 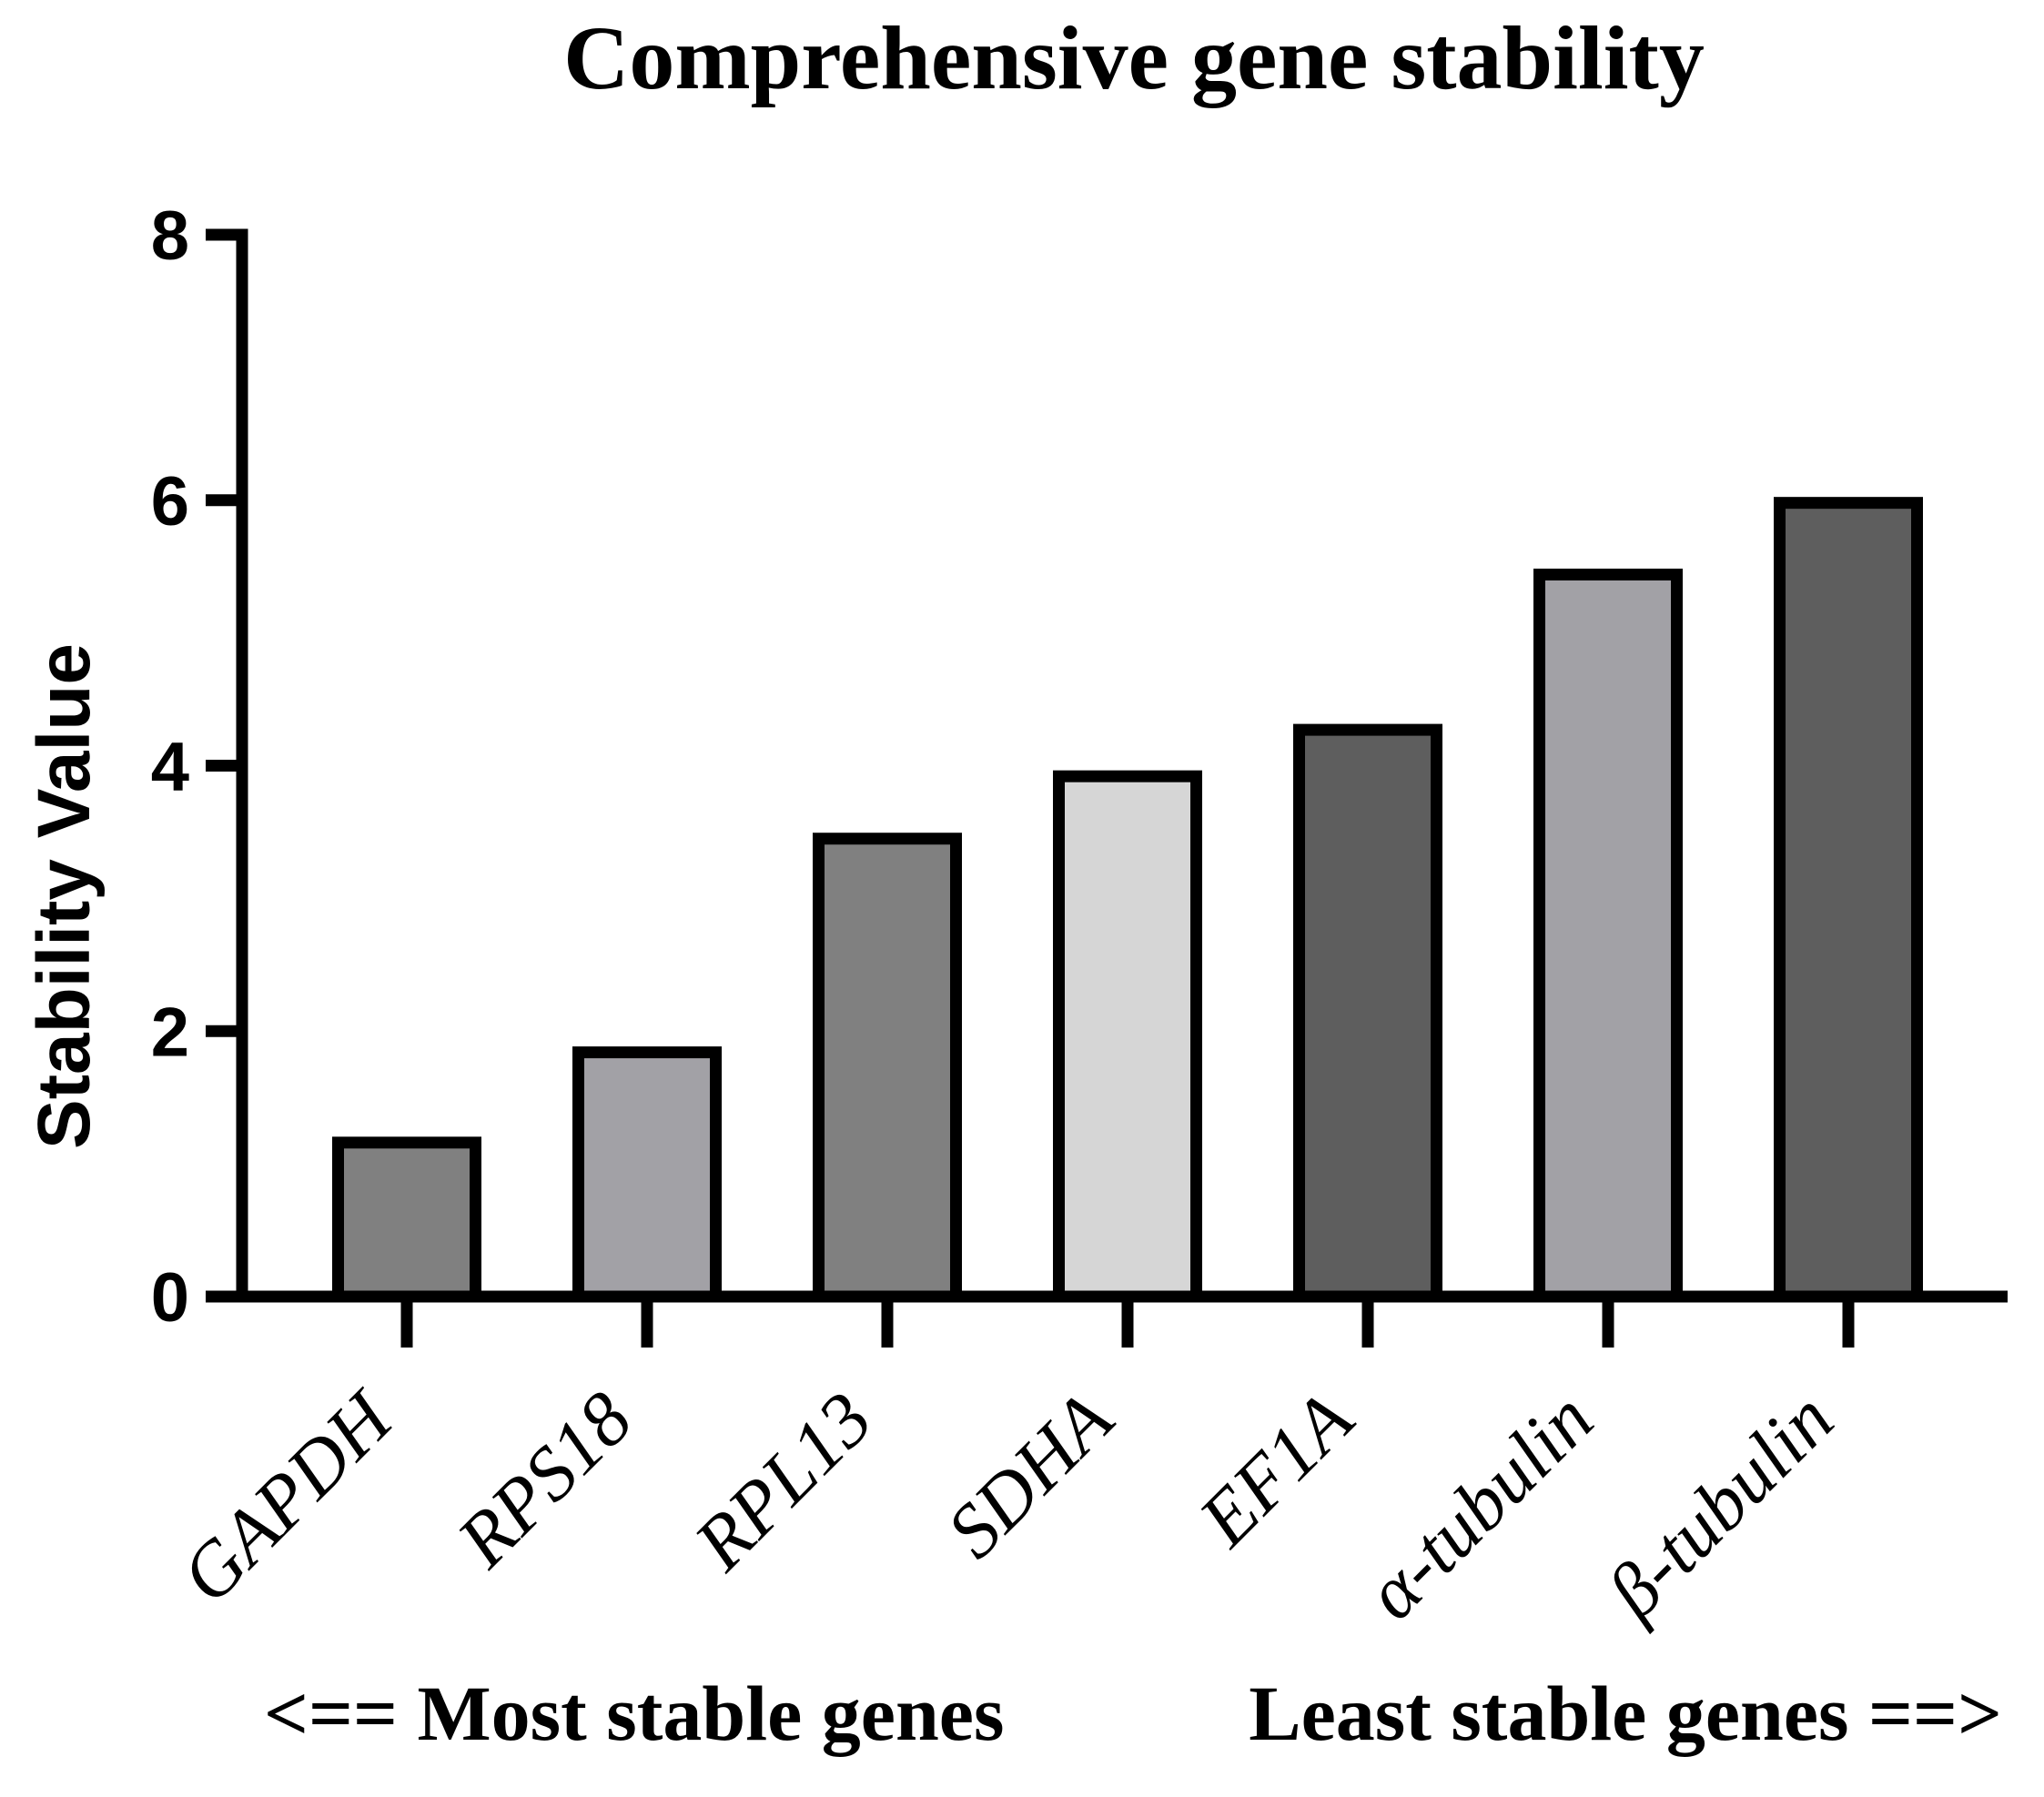 What do you see at coordinates (634, 1713) in the screenshot?
I see `annotation-most-stable: <== Most stable genes` at bounding box center [634, 1713].